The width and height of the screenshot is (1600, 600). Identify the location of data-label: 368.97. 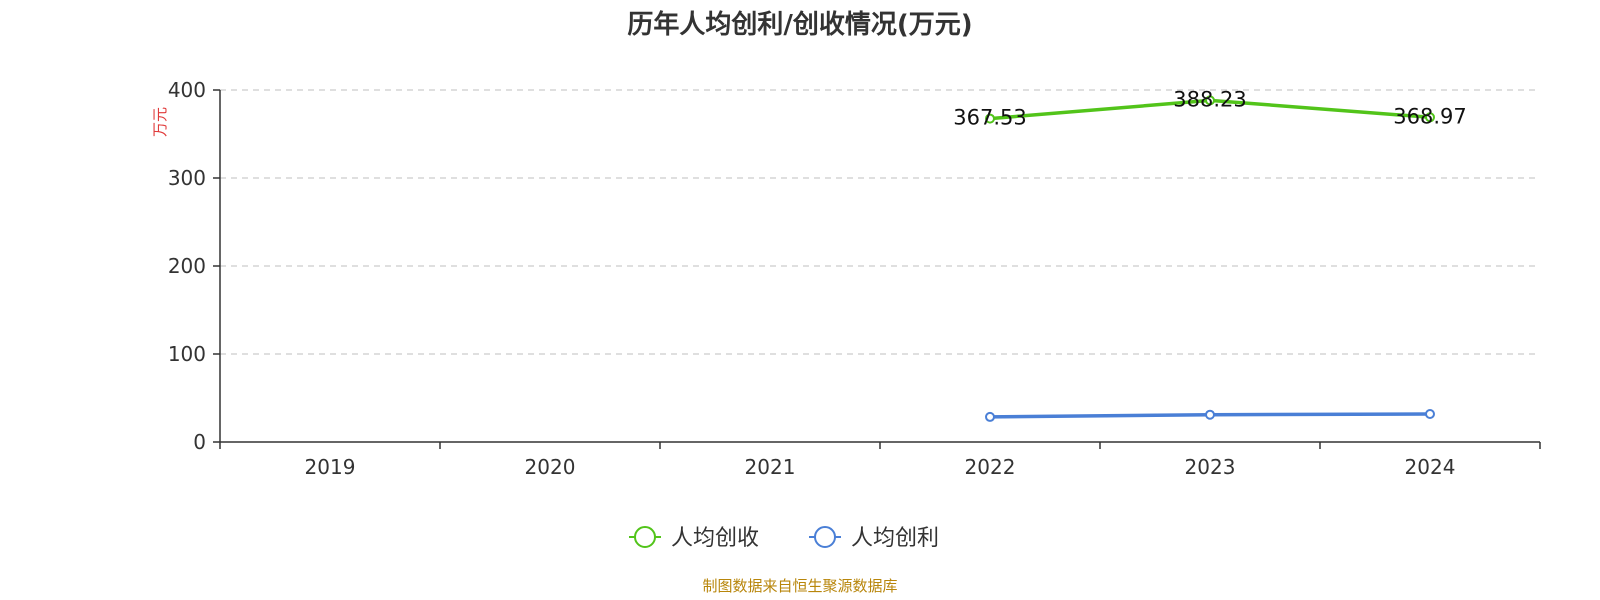
(1429, 116).